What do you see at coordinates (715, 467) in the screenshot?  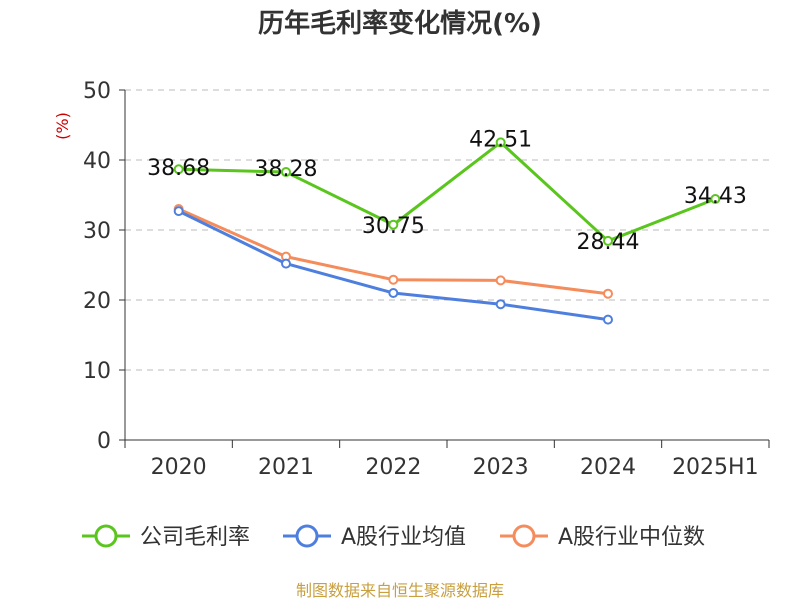 I see `x-tick-label: 2025H1` at bounding box center [715, 467].